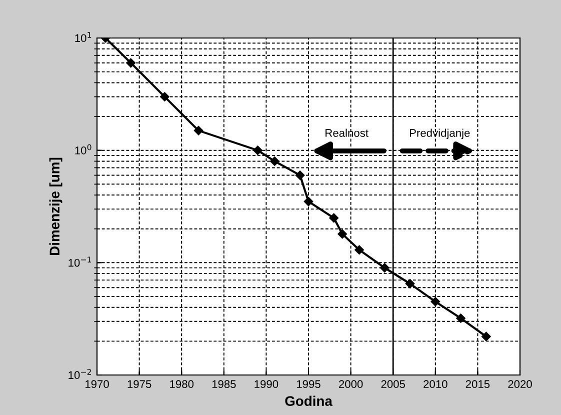  What do you see at coordinates (224, 384) in the screenshot?
I see `x-tick-label: 1985` at bounding box center [224, 384].